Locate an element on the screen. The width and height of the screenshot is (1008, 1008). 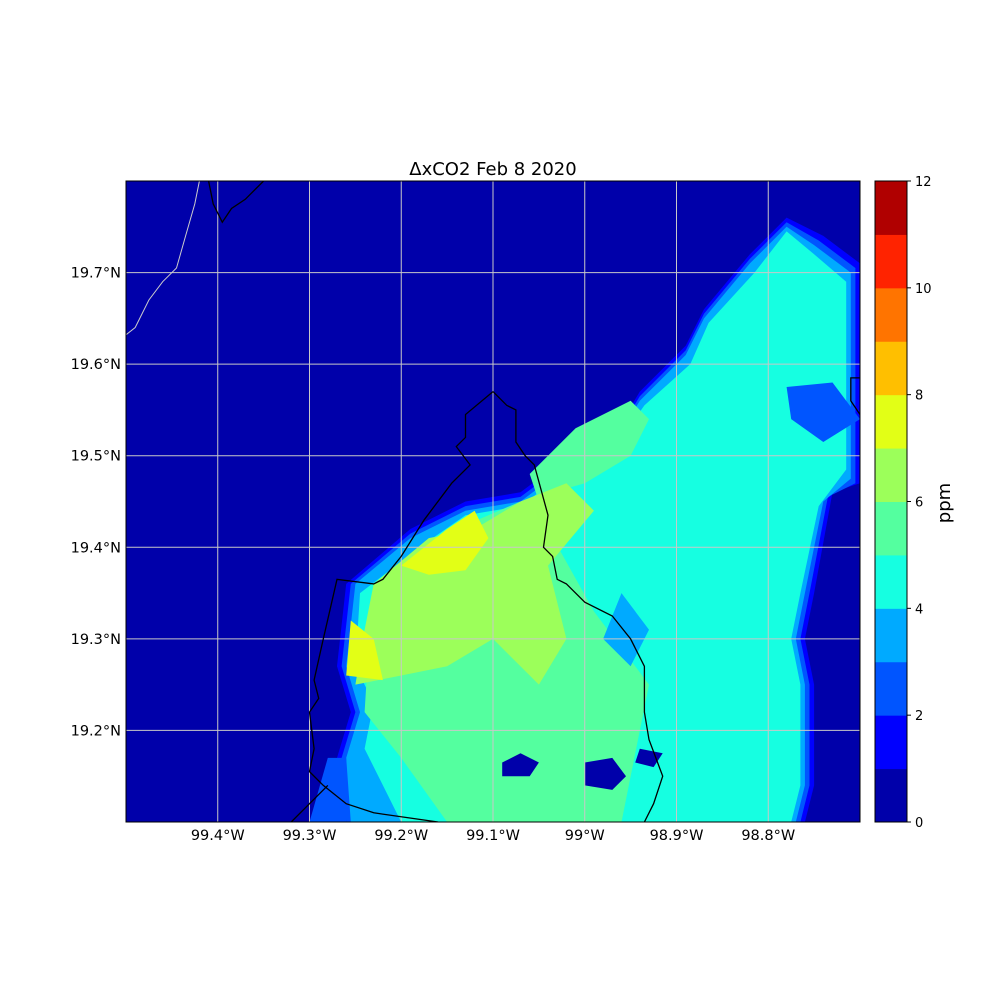
colorbar: 0 2 4 6 8 10 12 is located at coordinates (903, 503).